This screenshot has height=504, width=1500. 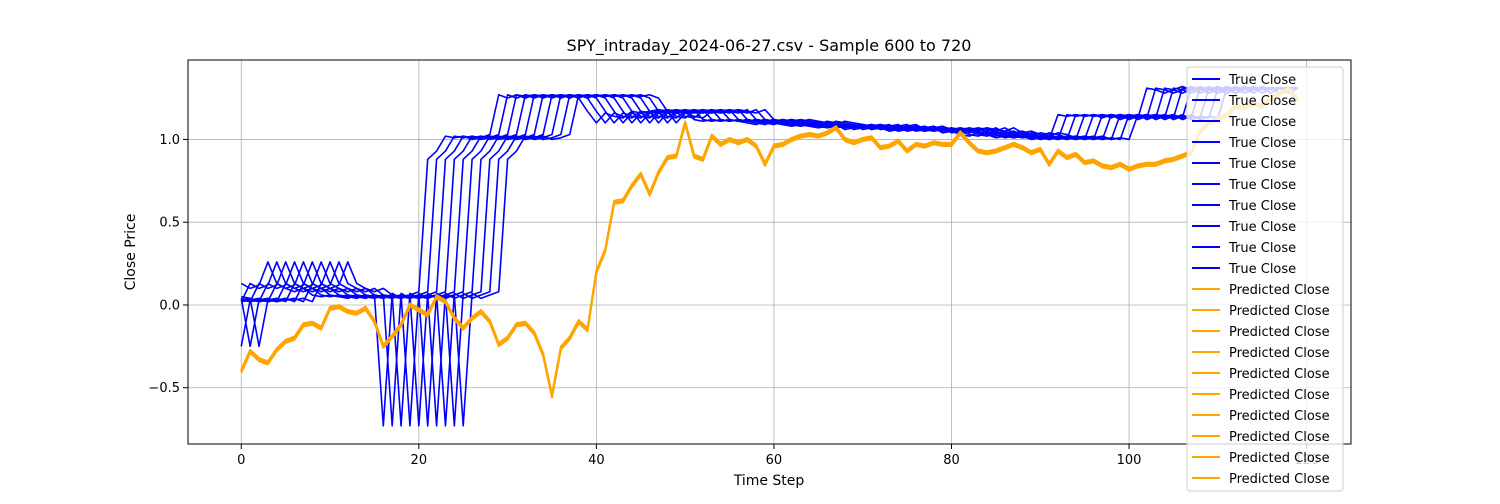 What do you see at coordinates (1129, 460) in the screenshot?
I see `x-tick-label: 100` at bounding box center [1129, 460].